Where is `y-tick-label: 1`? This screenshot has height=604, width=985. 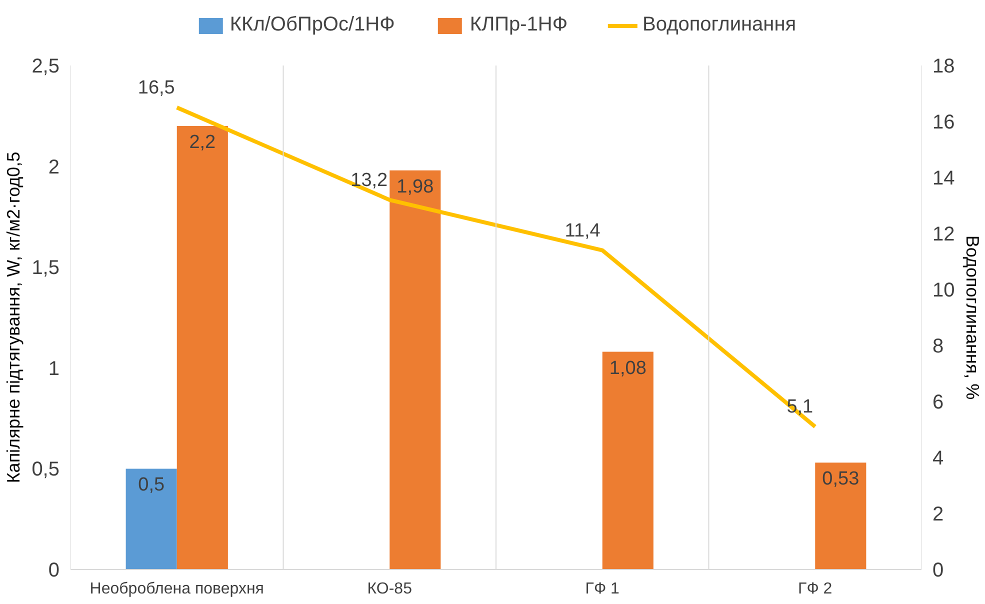 y-tick-label: 1 is located at coordinates (54, 369).